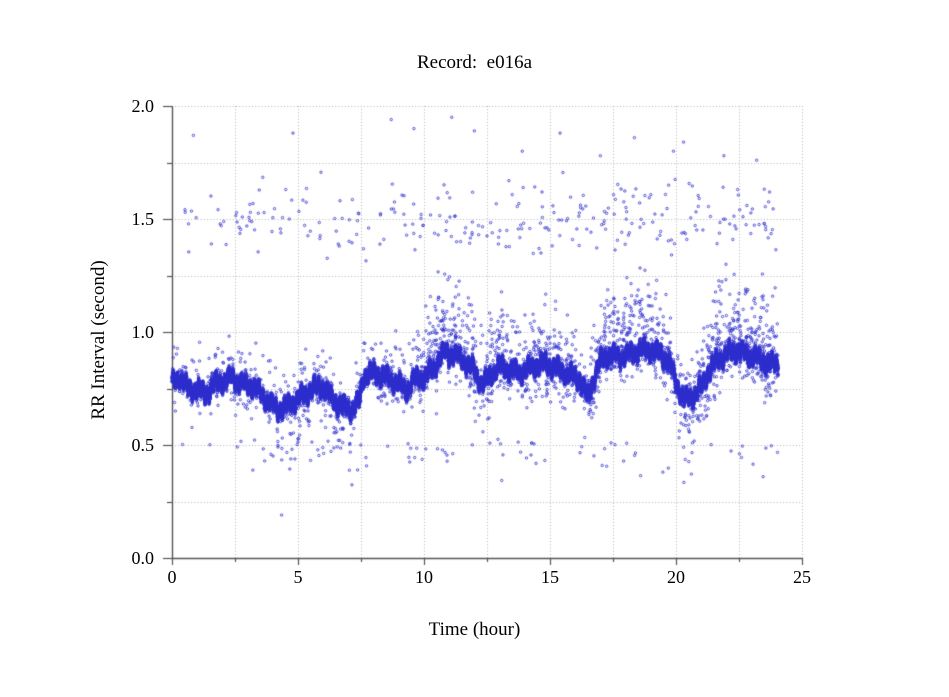 The width and height of the screenshot is (949, 697). Describe the element at coordinates (424, 577) in the screenshot. I see `x-tick-label: 10` at that location.